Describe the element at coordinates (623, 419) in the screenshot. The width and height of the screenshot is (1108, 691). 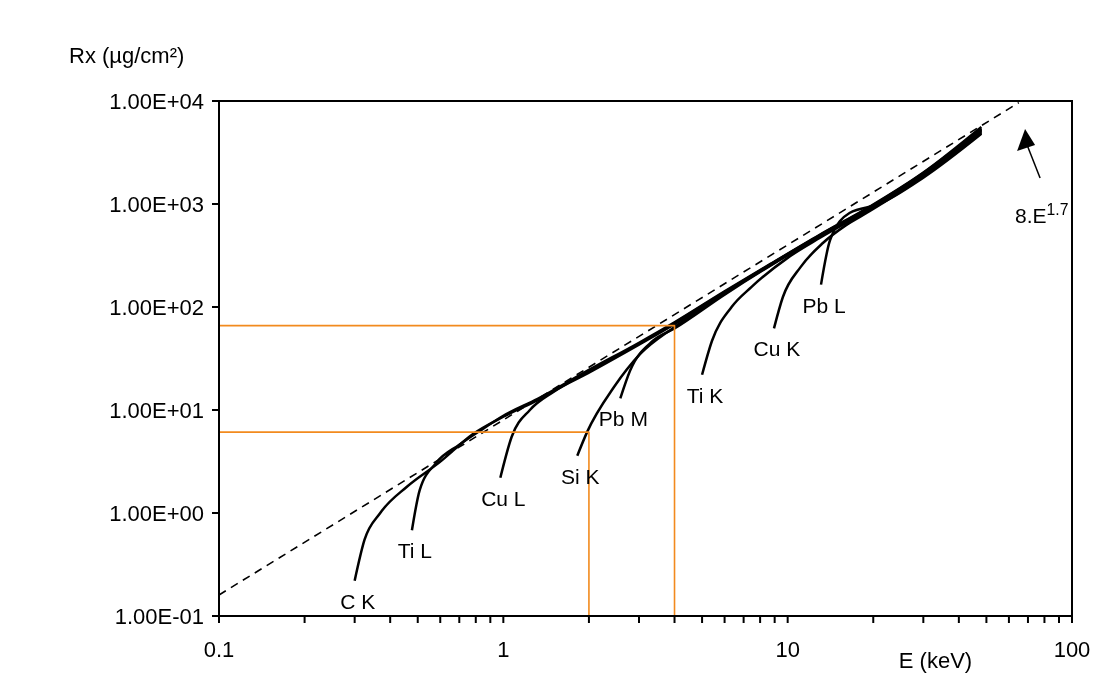
I see `series-label: Pb M` at that location.